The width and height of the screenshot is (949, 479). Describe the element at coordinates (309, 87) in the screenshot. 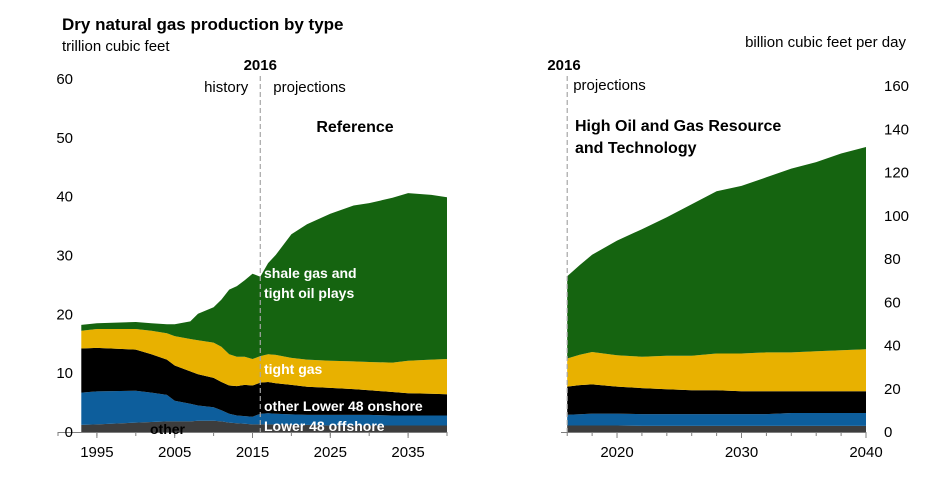

I see `reference-projections-label: projections` at that location.